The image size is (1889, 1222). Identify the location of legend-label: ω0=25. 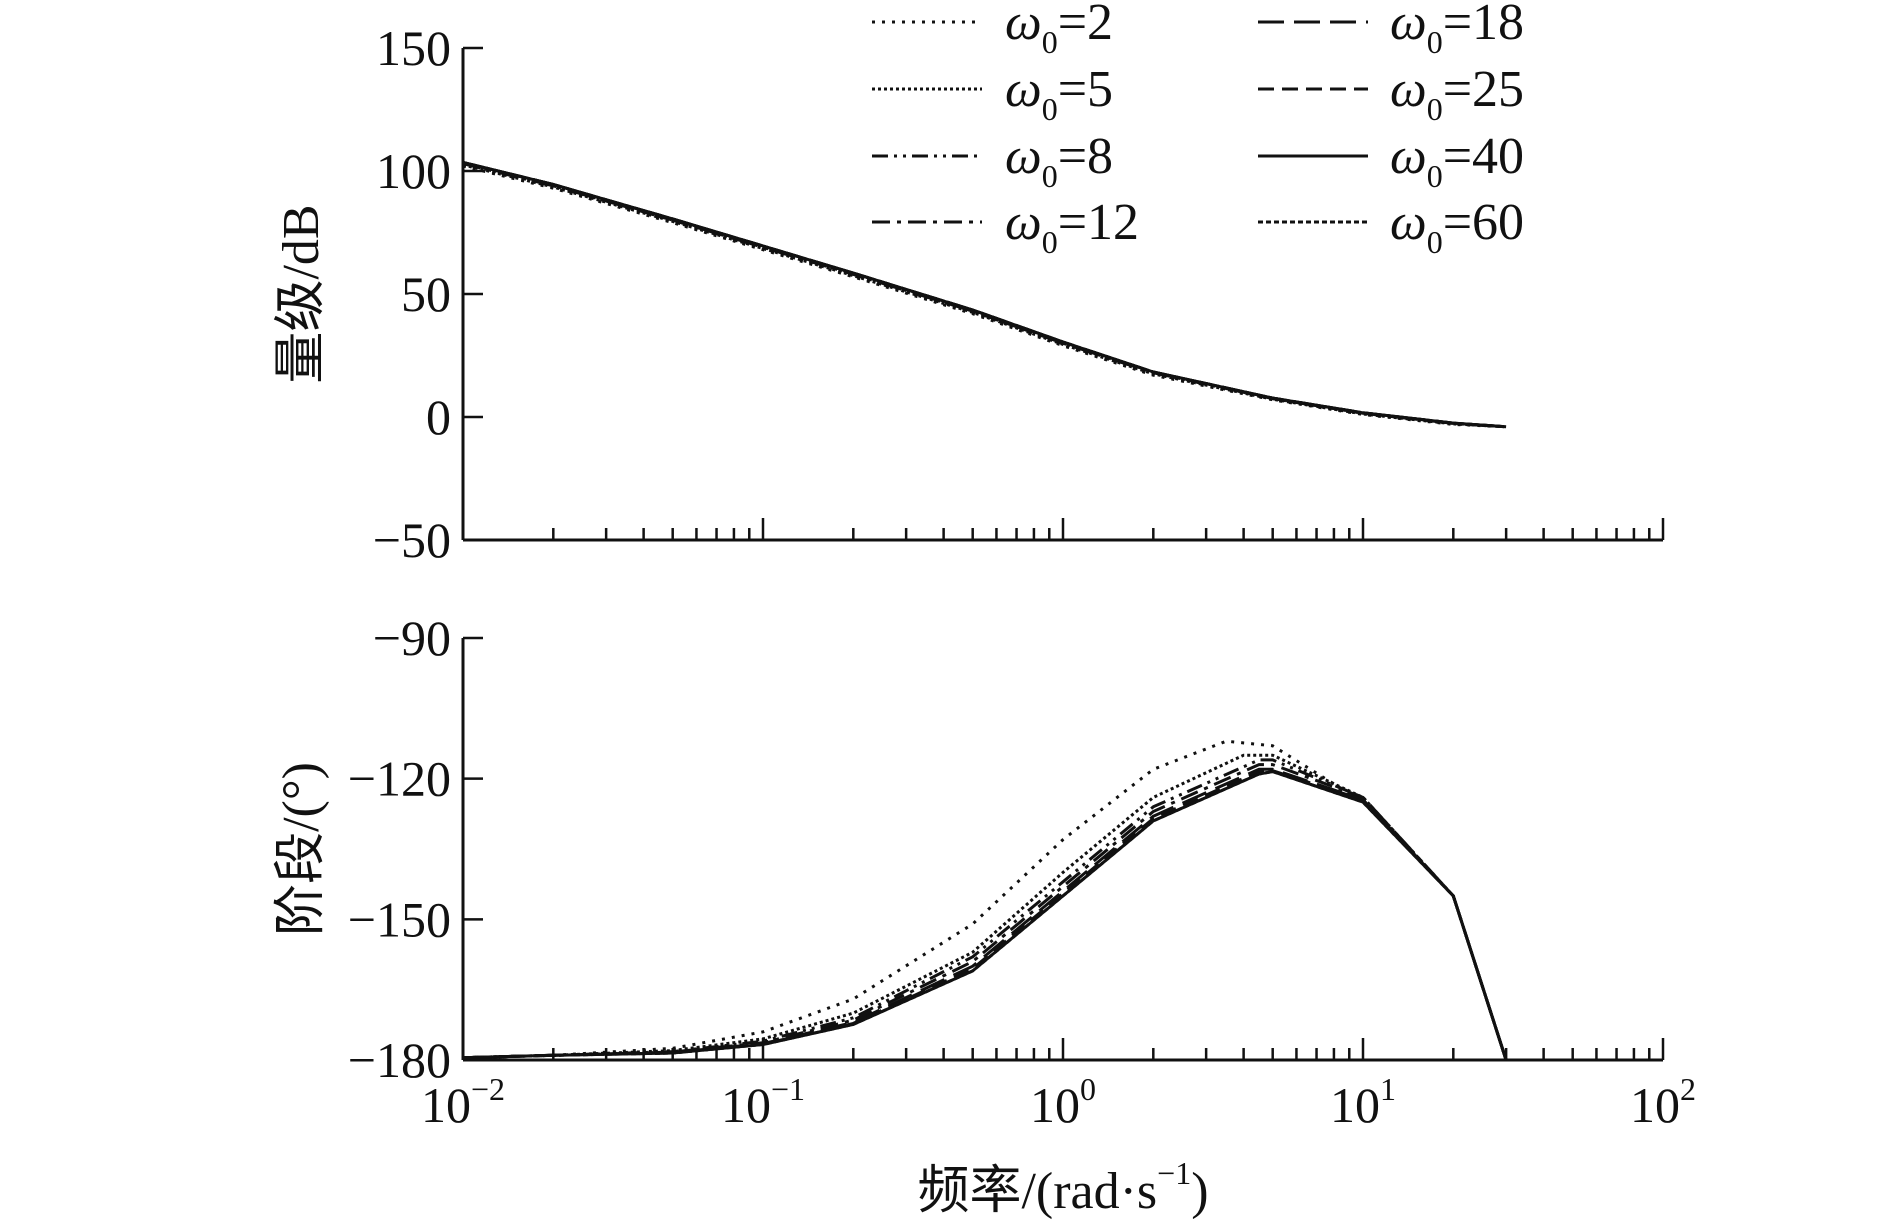
(1457, 94).